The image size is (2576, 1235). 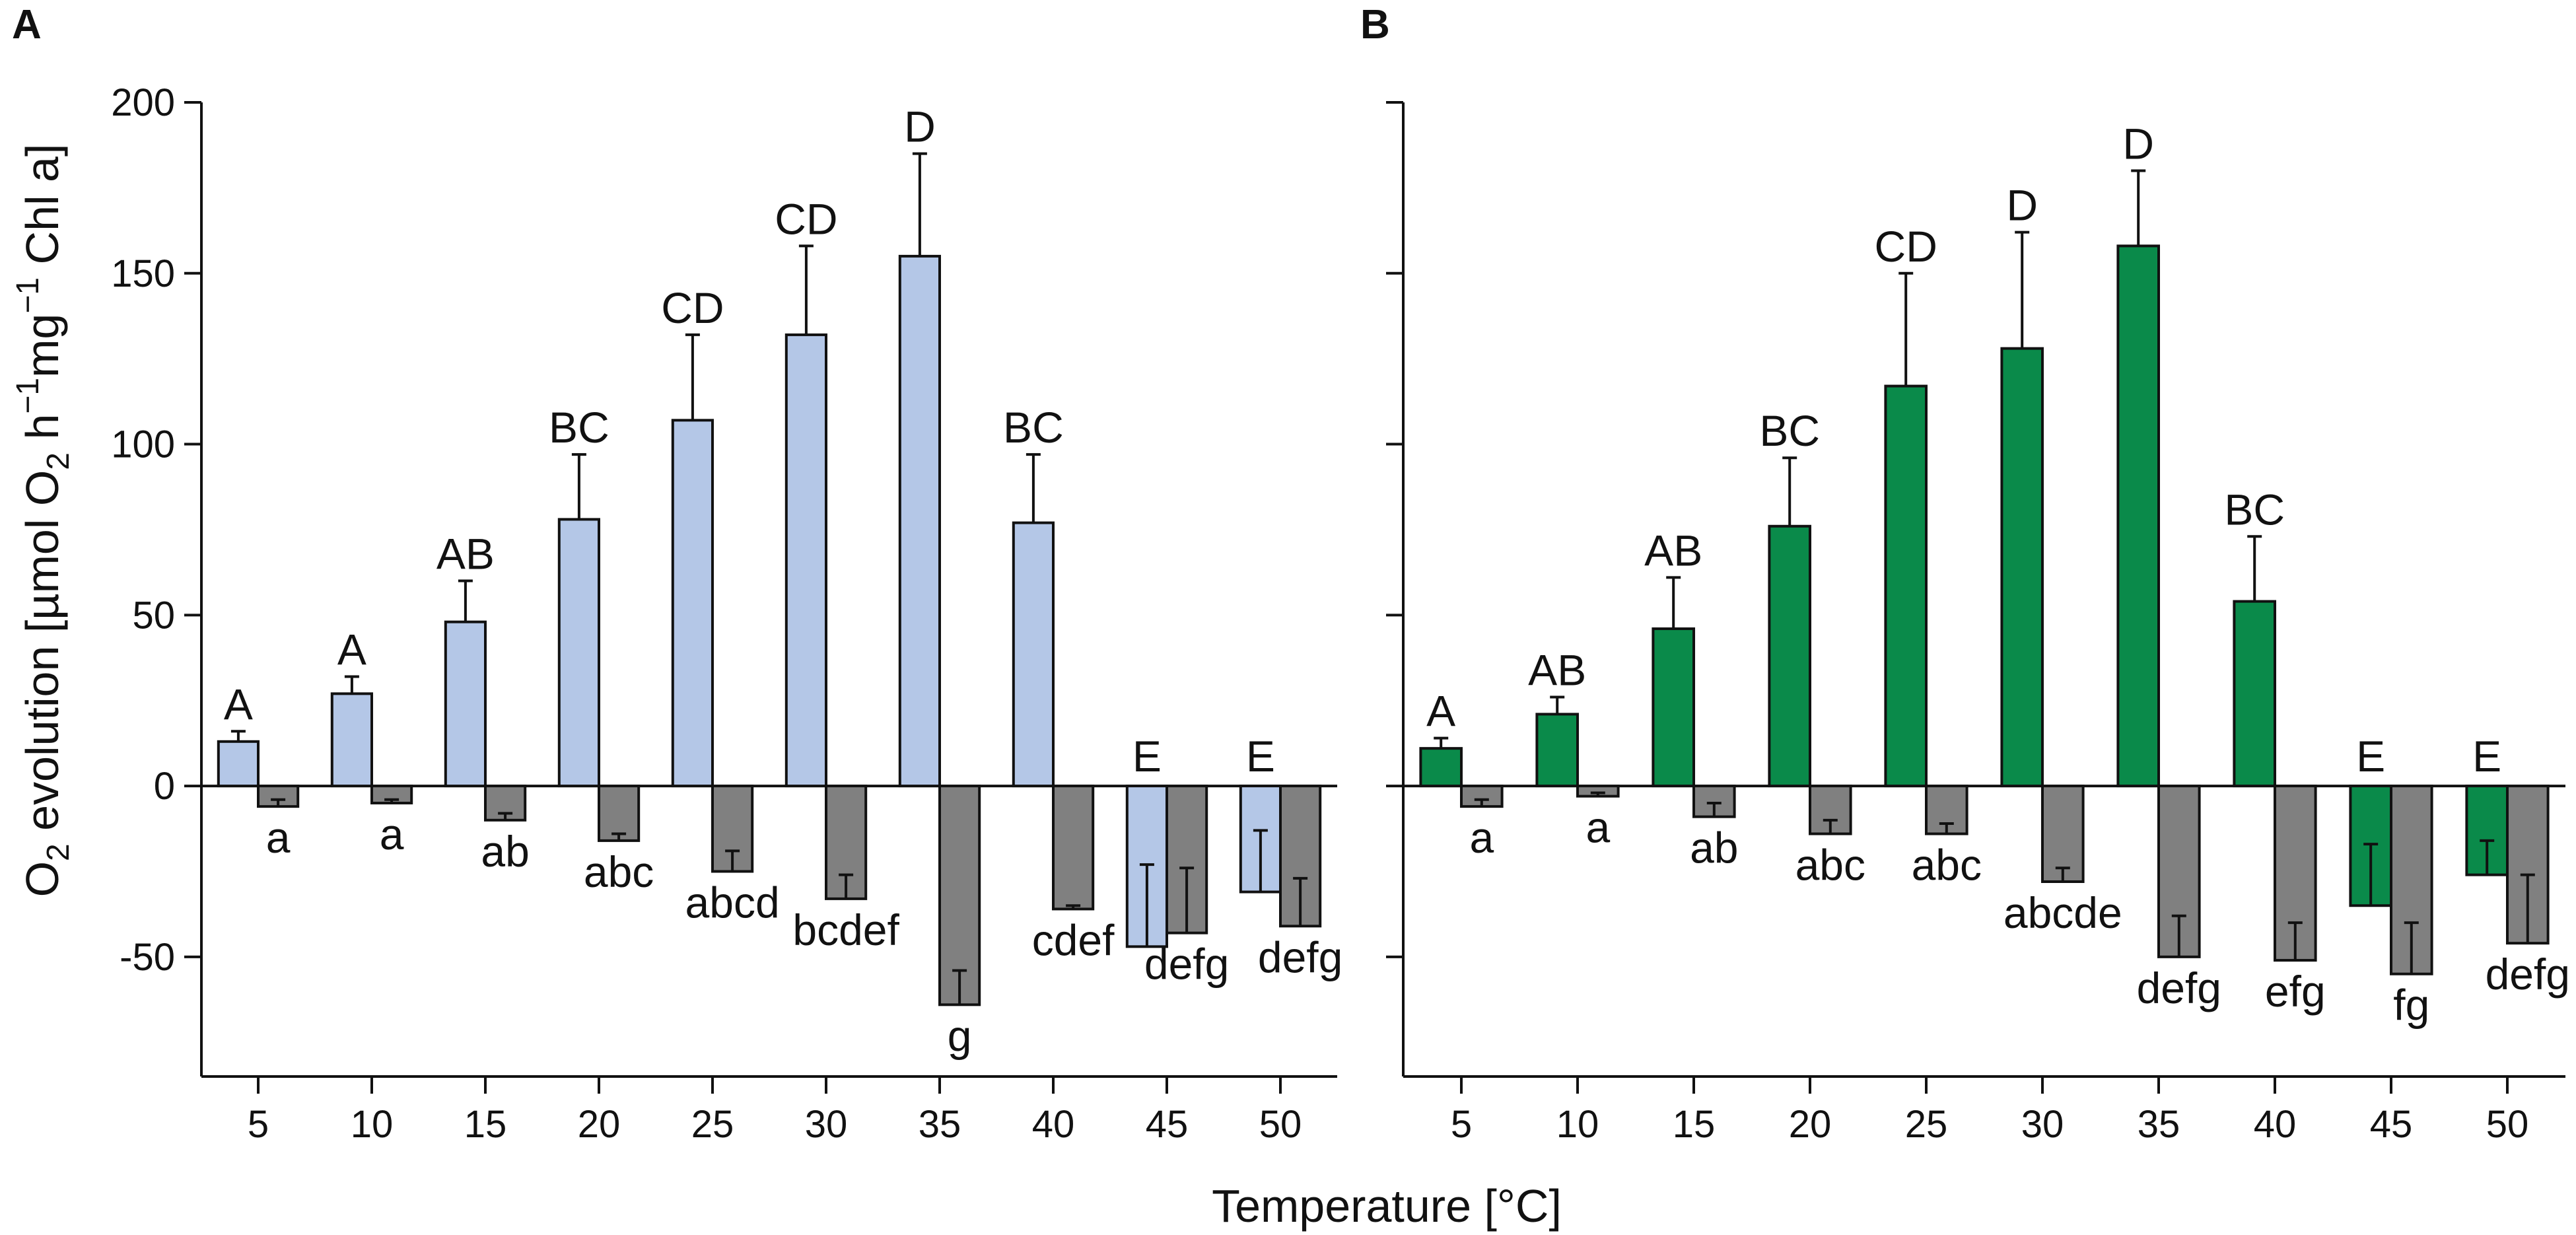 What do you see at coordinates (143, 273) in the screenshot?
I see `y-tick-label: 150` at bounding box center [143, 273].